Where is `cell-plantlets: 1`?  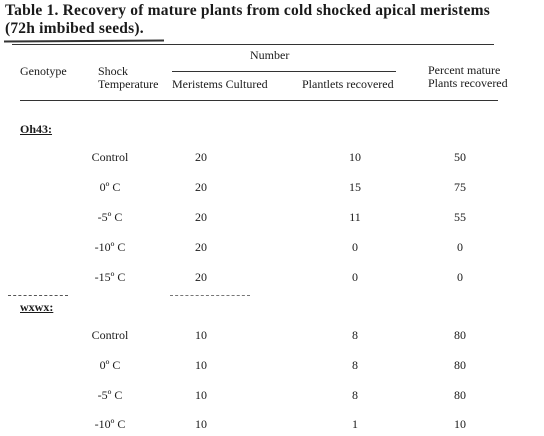
cell-plantlets: 1 is located at coordinates (355, 424).